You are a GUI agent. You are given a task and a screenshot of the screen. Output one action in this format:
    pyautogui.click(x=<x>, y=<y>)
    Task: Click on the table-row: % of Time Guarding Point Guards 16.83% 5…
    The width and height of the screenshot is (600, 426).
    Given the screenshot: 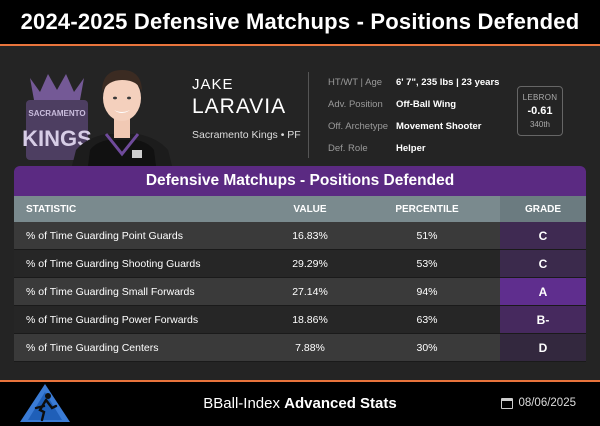 What is the action you would take?
    pyautogui.click(x=300, y=236)
    